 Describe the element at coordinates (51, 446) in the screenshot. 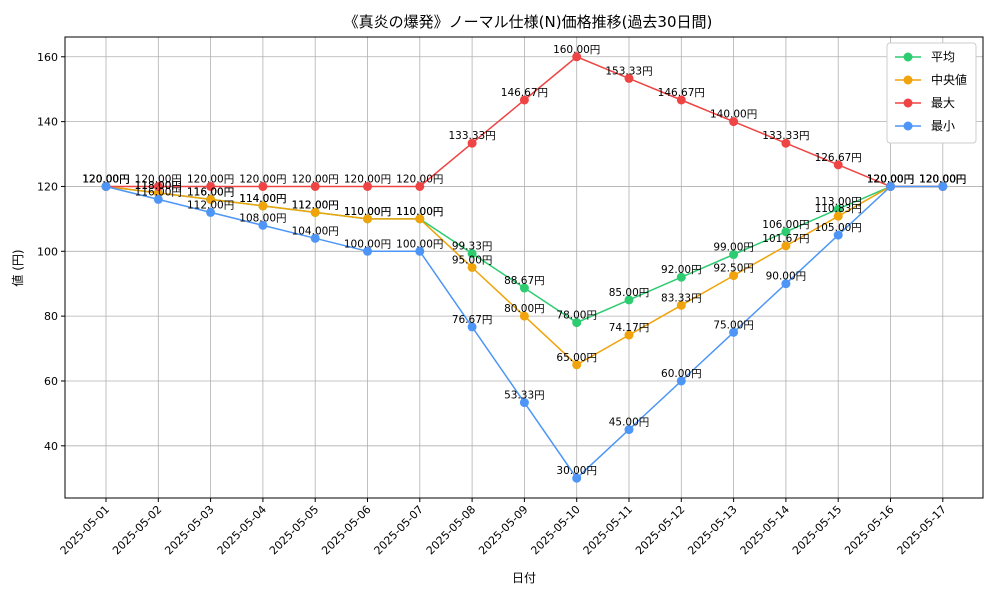

I see `y-tick-label: 40` at that location.